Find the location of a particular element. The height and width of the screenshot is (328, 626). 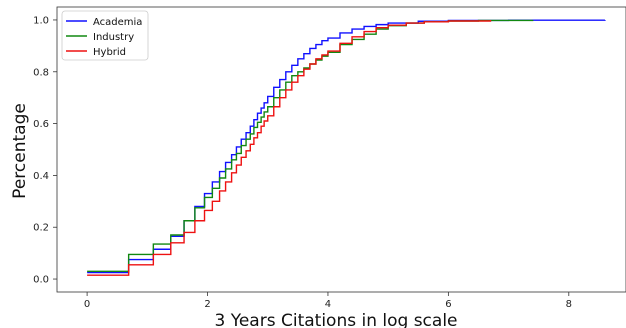

y-axis-title: Percentage is located at coordinates (20, 151).